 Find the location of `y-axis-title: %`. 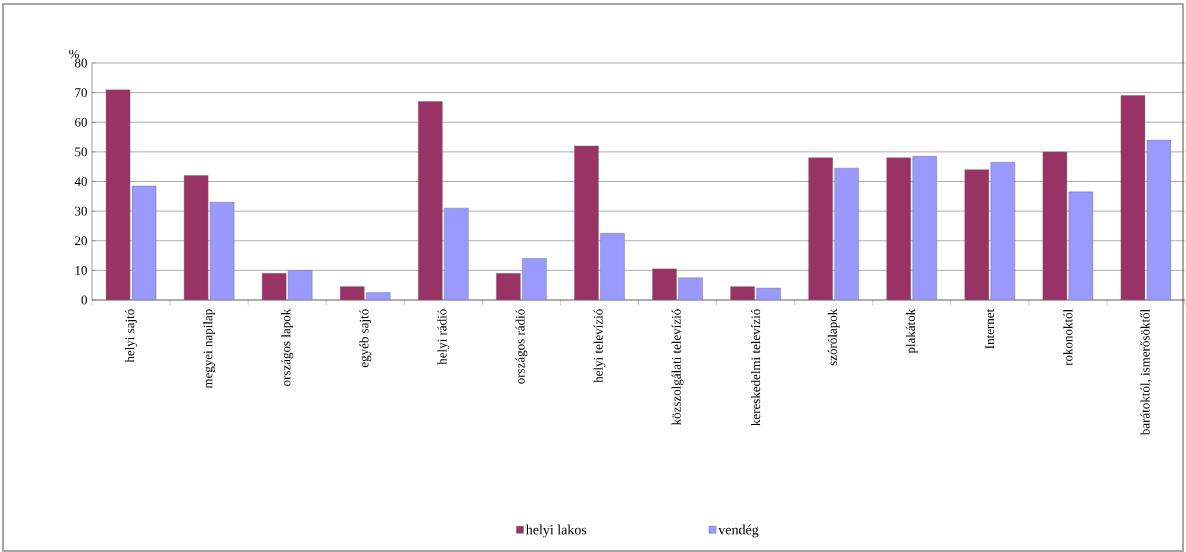

y-axis-title: % is located at coordinates (74, 54).